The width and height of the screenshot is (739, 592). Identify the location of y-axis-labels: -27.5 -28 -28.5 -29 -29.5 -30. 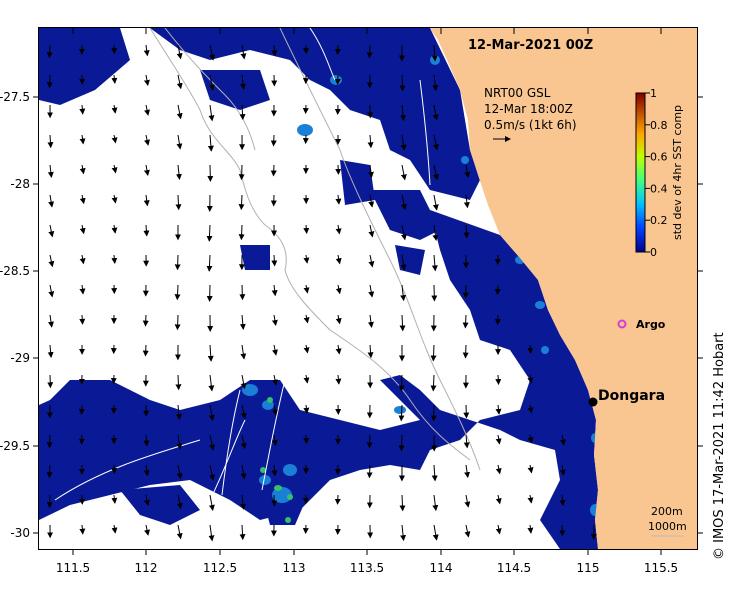
(15, 315).